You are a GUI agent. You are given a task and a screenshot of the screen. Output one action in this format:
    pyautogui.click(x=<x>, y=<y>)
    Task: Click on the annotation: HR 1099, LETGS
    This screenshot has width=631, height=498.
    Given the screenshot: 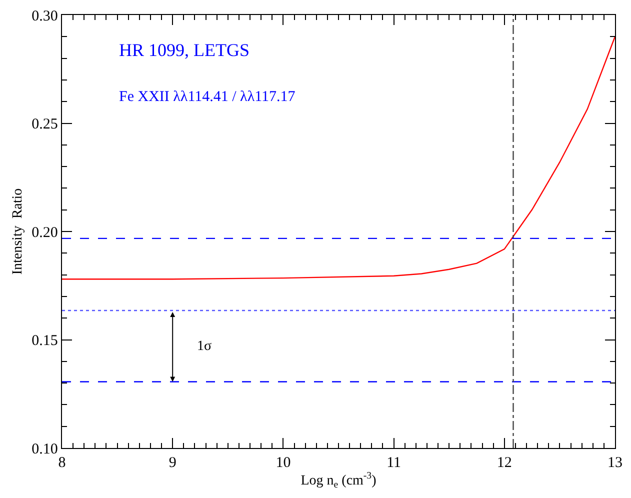 What is the action you would take?
    pyautogui.click(x=184, y=50)
    